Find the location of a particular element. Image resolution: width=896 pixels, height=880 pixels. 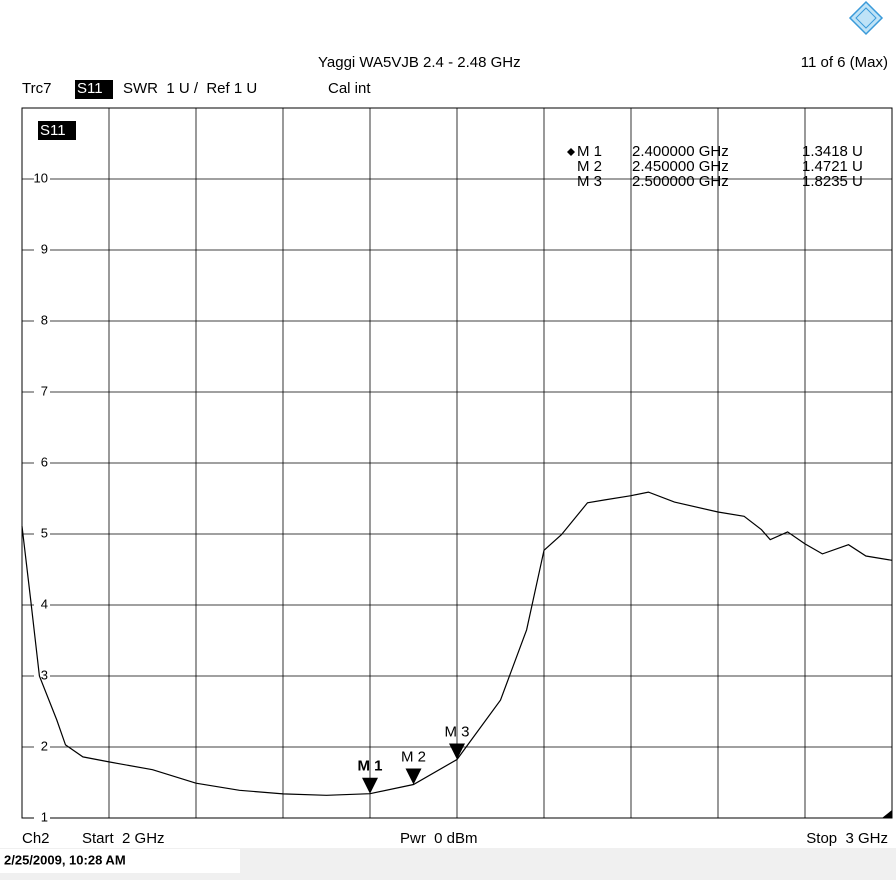

rs-logo is located at coordinates (866, 18).